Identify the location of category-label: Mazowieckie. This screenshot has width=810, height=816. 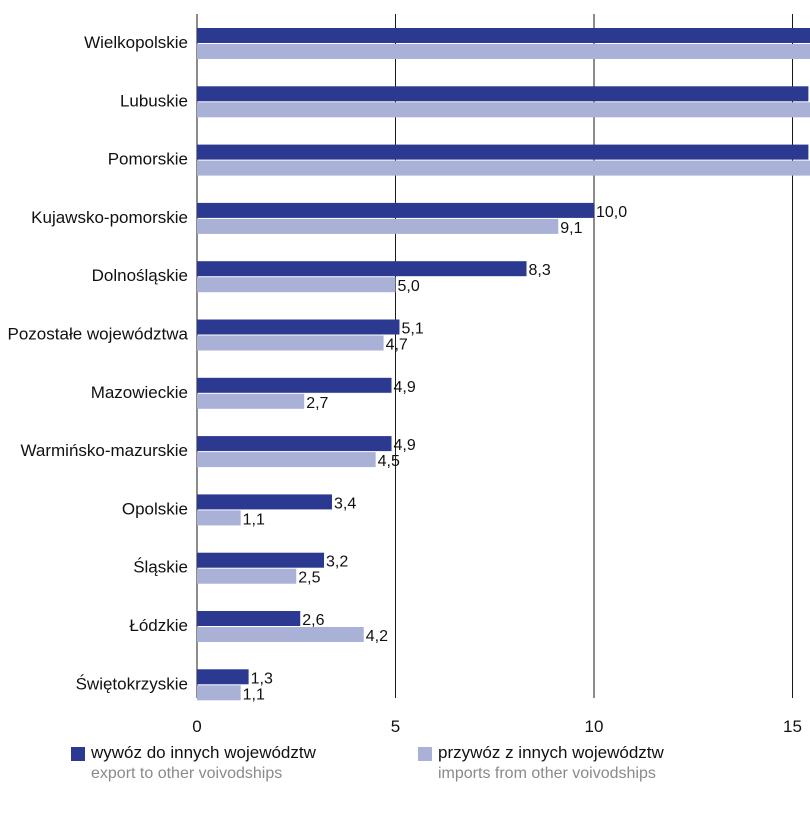
(139, 392).